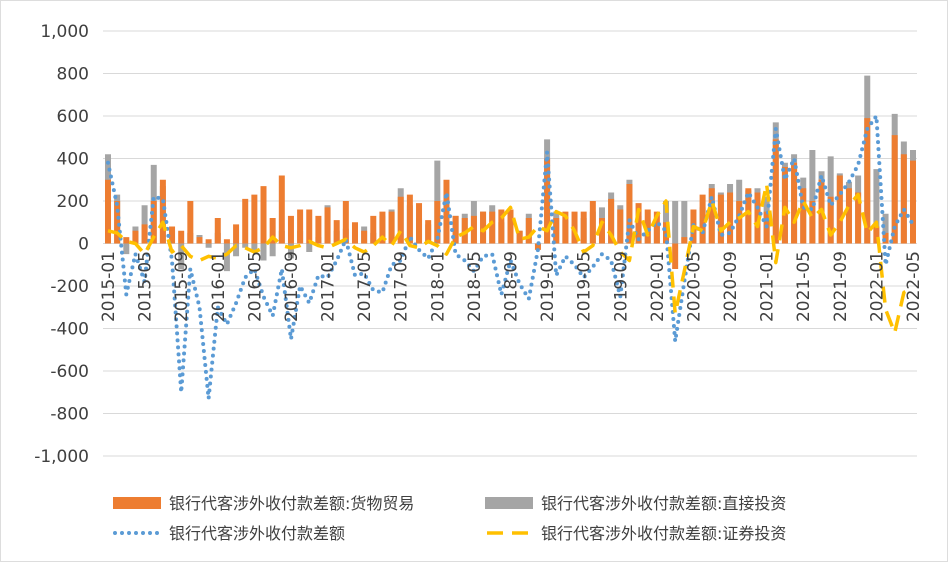  What do you see at coordinates (914, 286) in the screenshot?
I see `x-tick-label: 2022-05` at bounding box center [914, 286].